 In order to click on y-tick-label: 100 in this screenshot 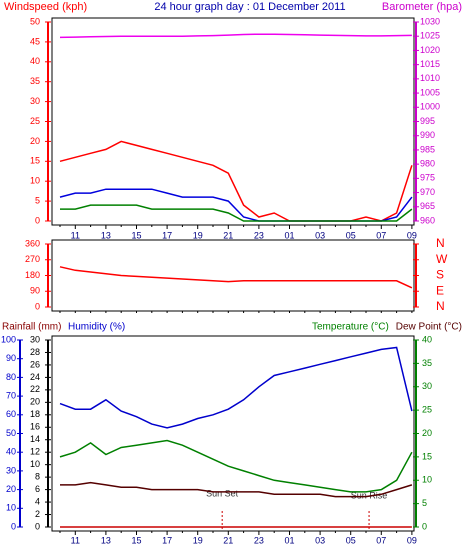, I will do `click(8, 339)`.